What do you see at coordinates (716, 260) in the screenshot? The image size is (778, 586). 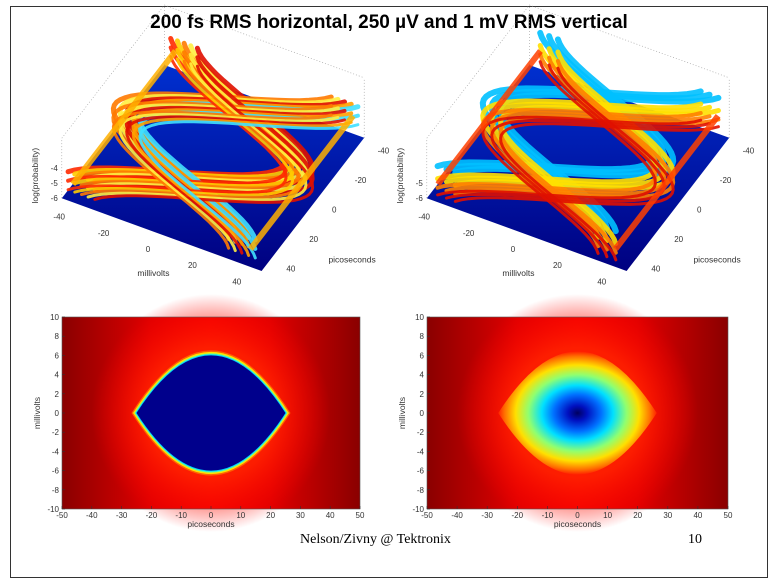 I see `picoseconds-axis-label: picoseconds` at bounding box center [716, 260].